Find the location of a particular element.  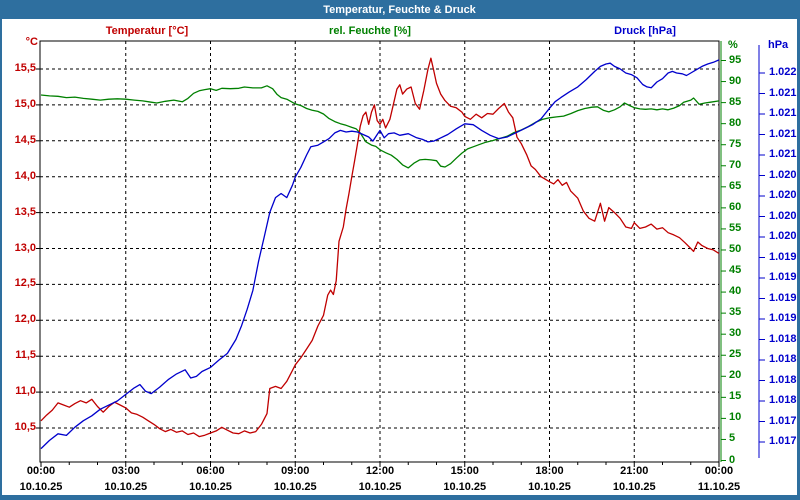

humidity-tick-label: 70 is located at coordinates (735, 164).